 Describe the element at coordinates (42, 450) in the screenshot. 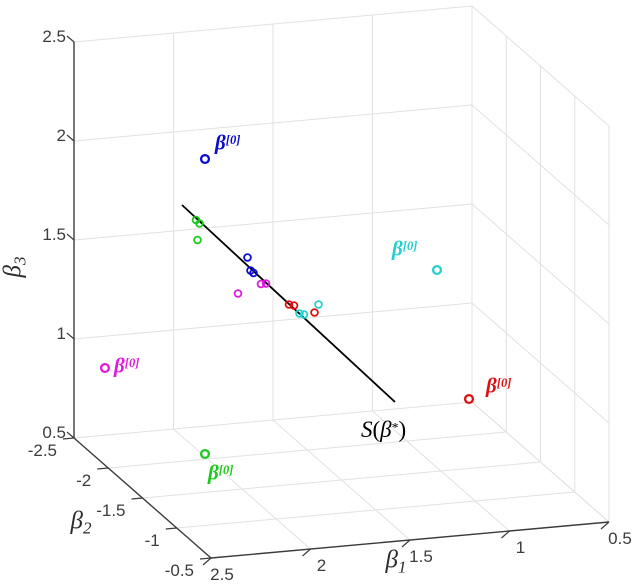

I see `y-tick-label: -2.5` at that location.